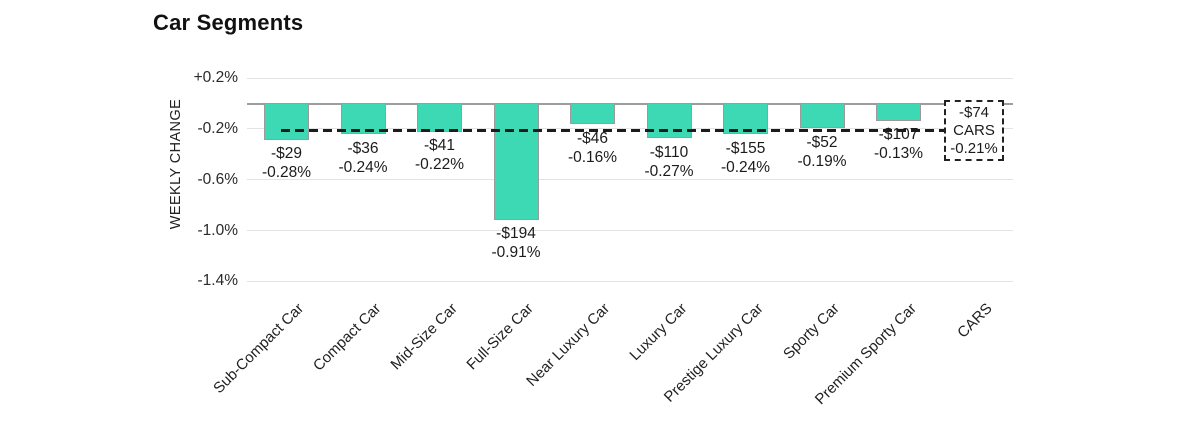 This screenshot has width=1200, height=426. I want to click on x-category-label-sub-compact-car: Sub-Compact Car, so click(259, 348).